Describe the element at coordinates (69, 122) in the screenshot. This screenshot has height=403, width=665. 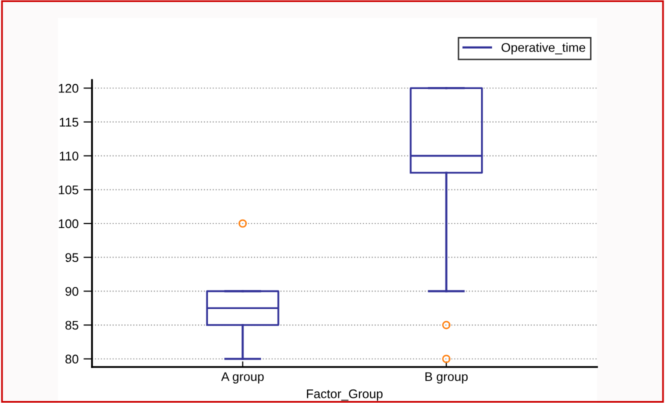
I see `y-tick-label: 115` at that location.